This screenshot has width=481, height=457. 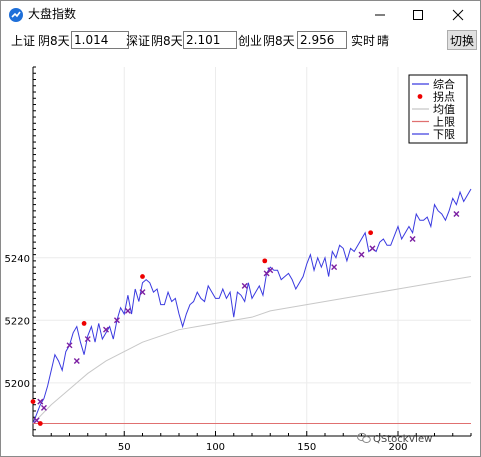 What do you see at coordinates (444, 84) in the screenshot?
I see `legend-label: 综合` at bounding box center [444, 84].